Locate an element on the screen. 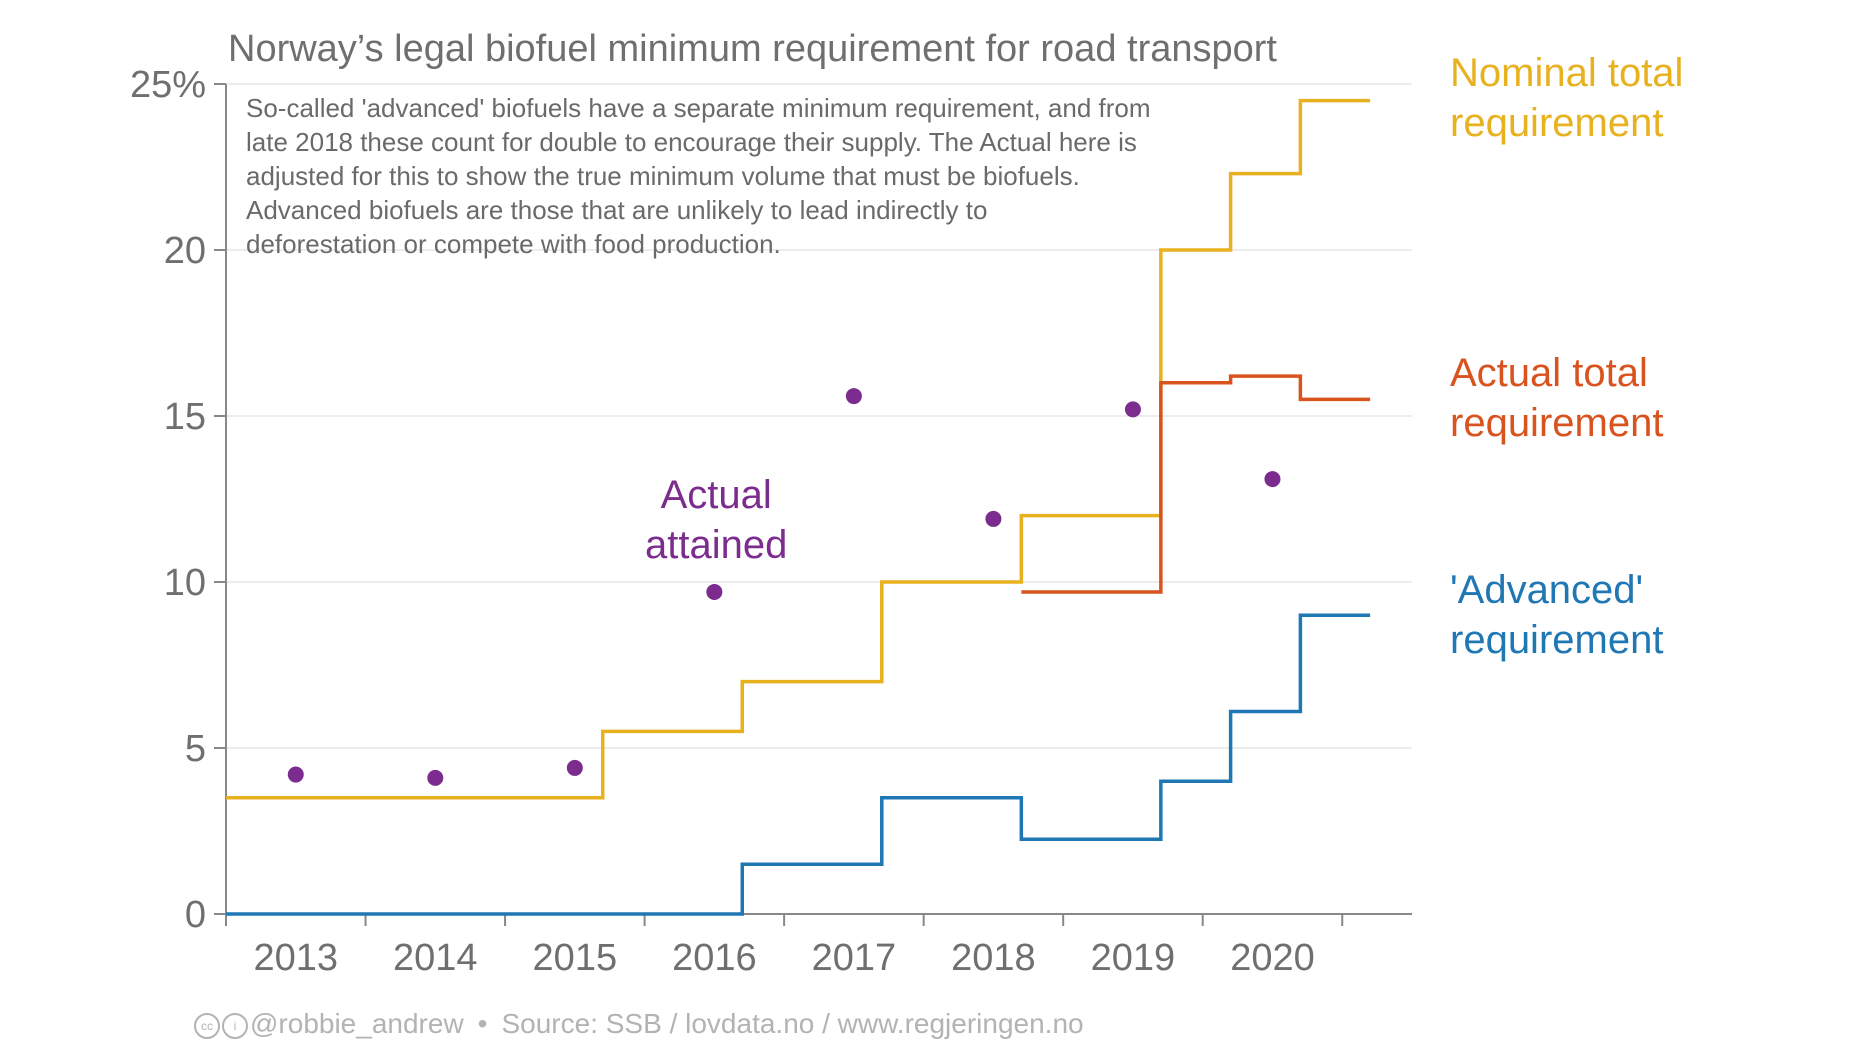 The height and width of the screenshot is (1042, 1852). y-tick-label: 20 is located at coordinates (185, 251).